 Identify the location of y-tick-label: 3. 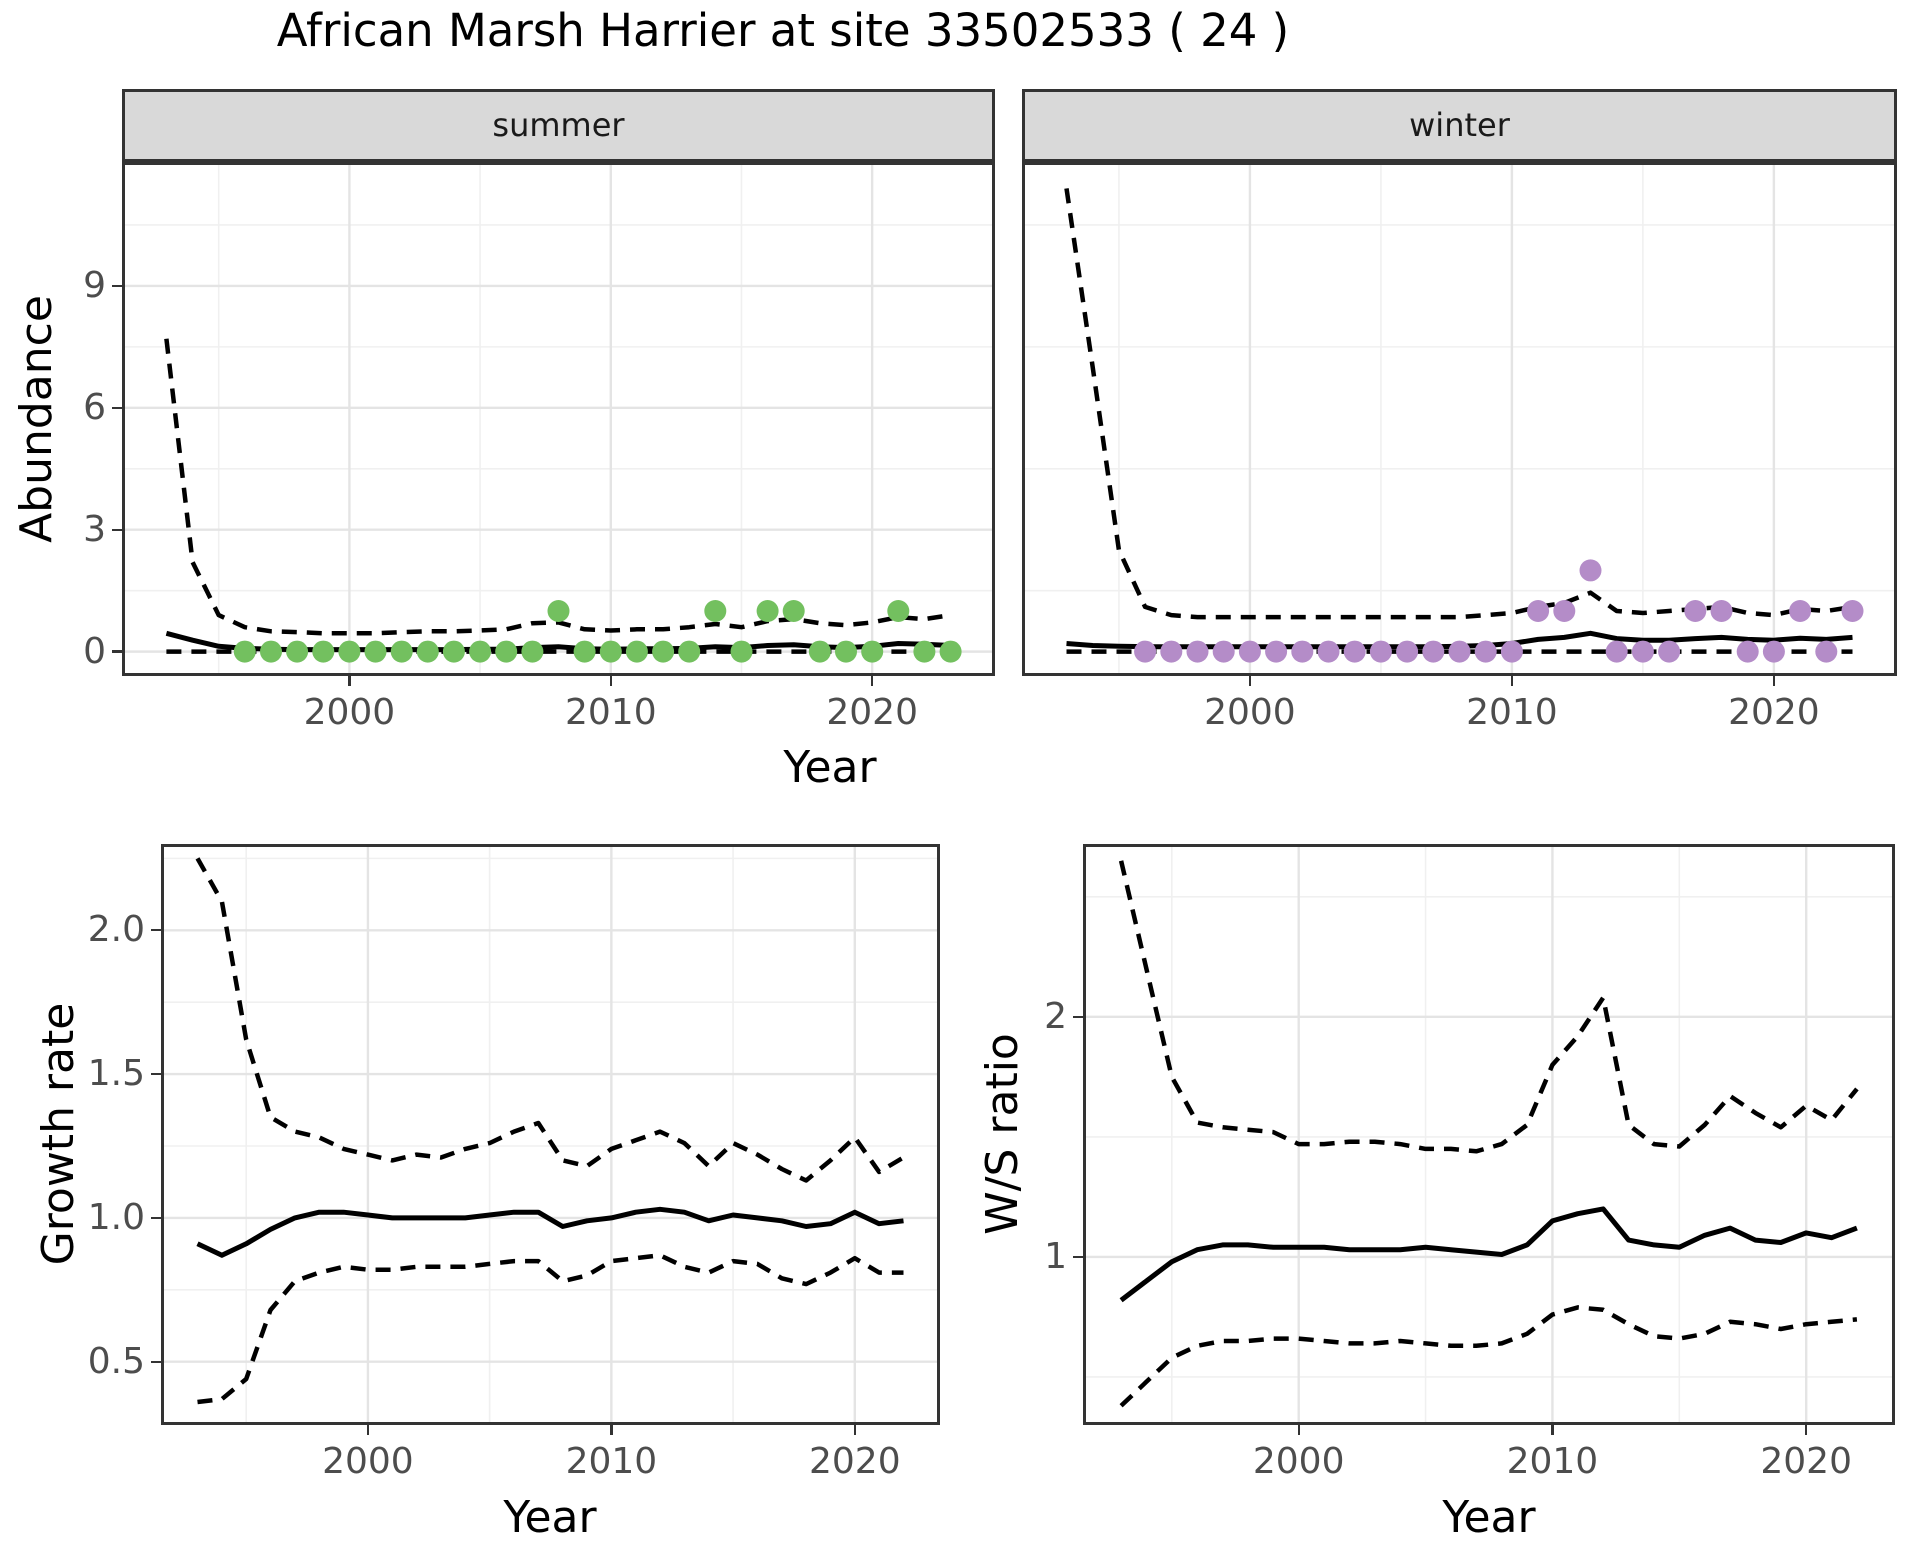
(94, 529).